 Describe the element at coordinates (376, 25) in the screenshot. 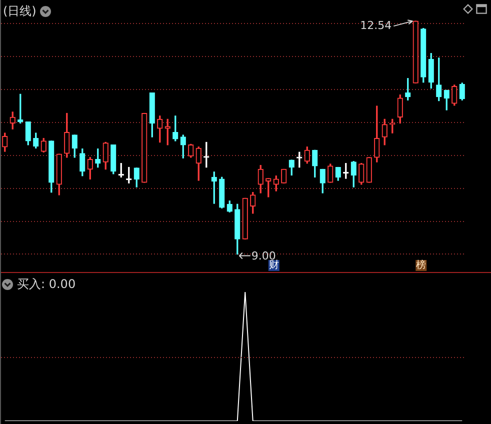

I see `annotation: 12.54` at that location.